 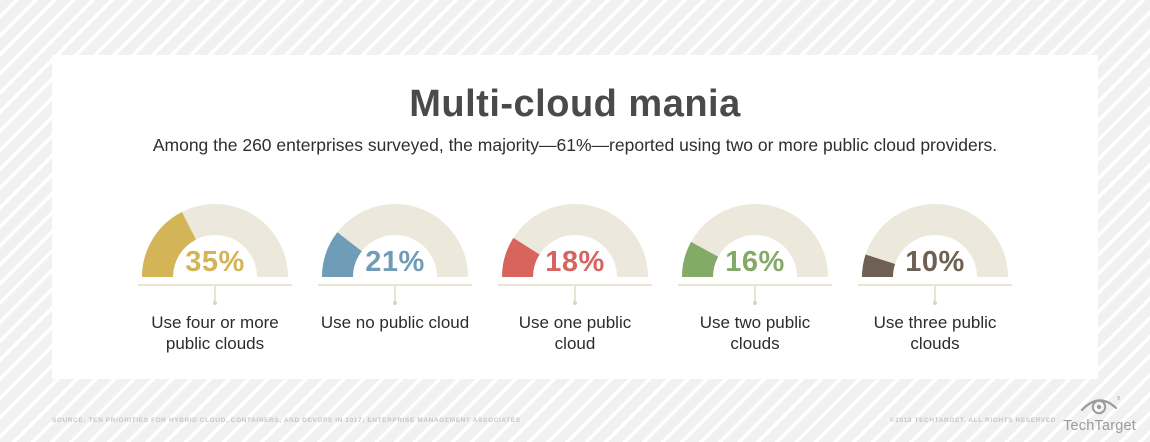 What do you see at coordinates (1099, 425) in the screenshot?
I see `logo-wordmark: TechTarget` at bounding box center [1099, 425].